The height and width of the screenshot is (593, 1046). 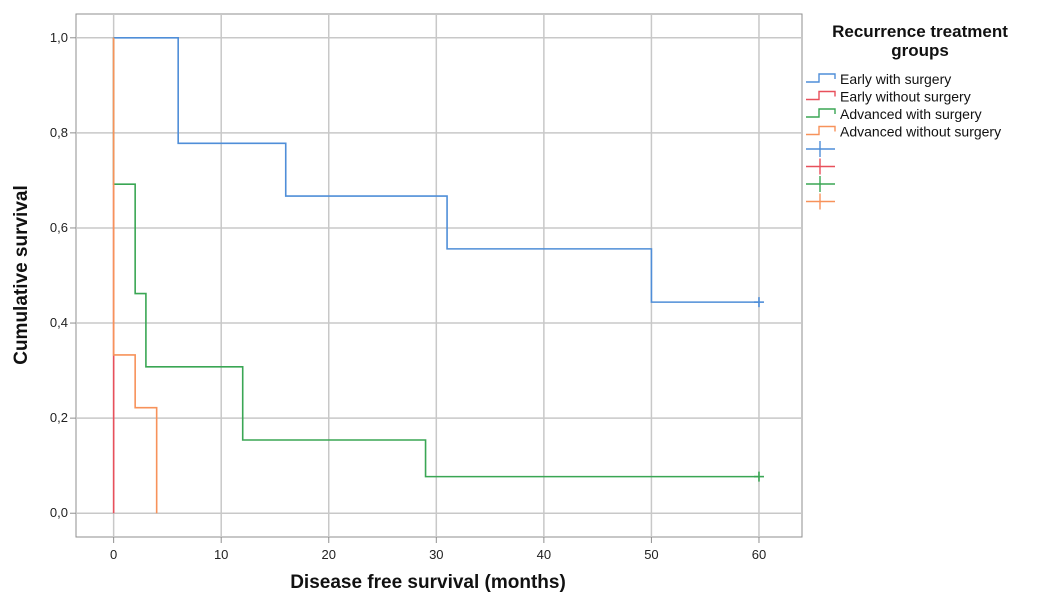 What do you see at coordinates (21, 275) in the screenshot?
I see `y-axis-label: Cumulative survival` at bounding box center [21, 275].